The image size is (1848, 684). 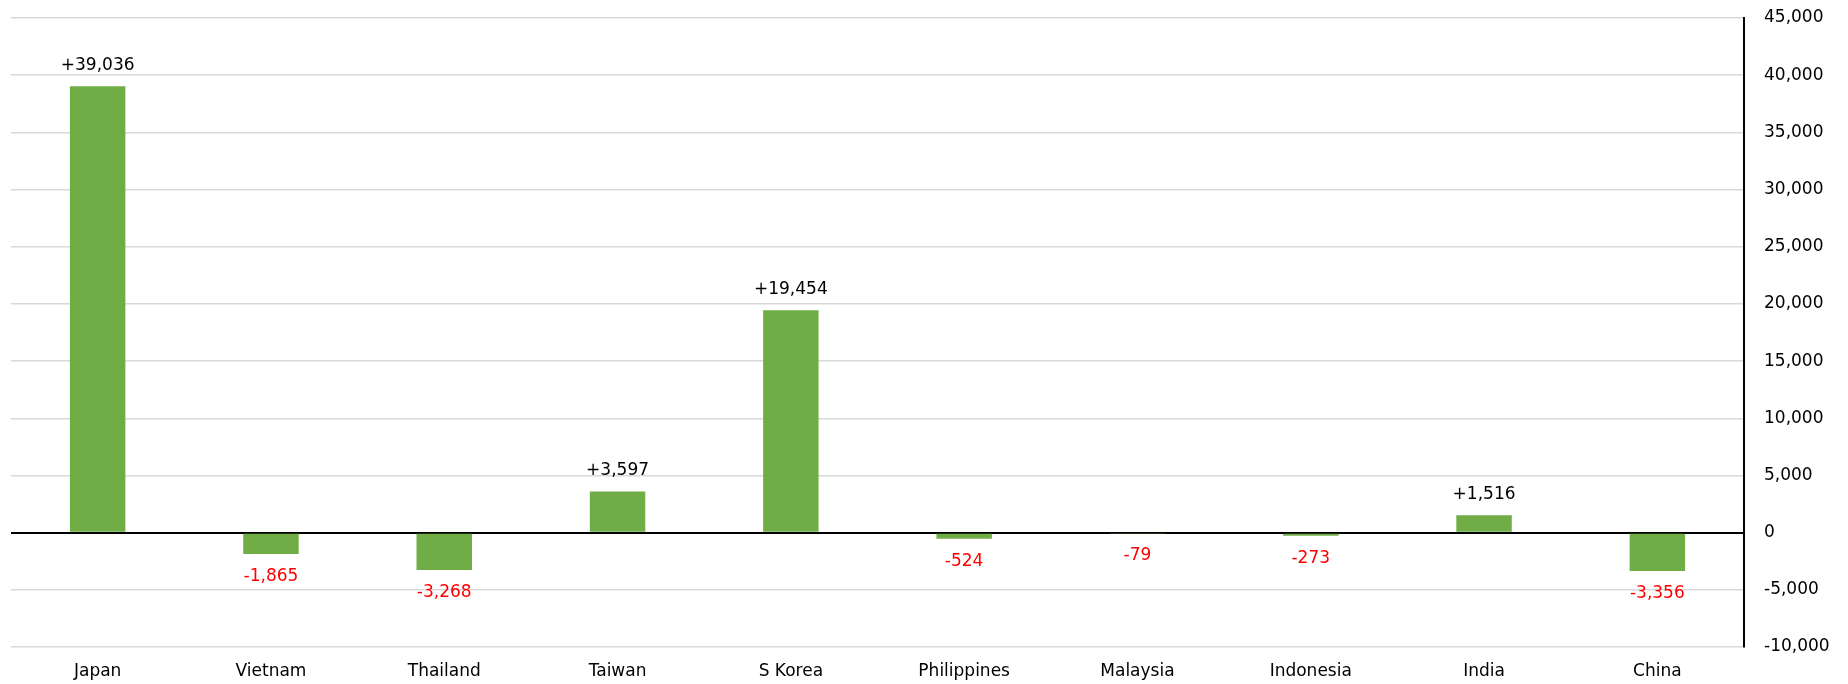 I want to click on y-tick-label: 45,000, so click(x=1794, y=16).